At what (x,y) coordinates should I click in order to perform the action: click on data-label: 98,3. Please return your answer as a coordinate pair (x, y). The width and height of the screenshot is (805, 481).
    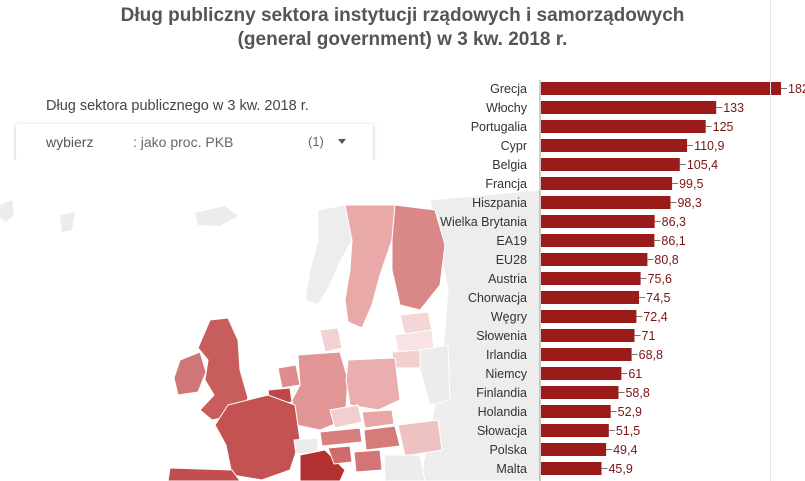
    Looking at the image, I should click on (689, 203).